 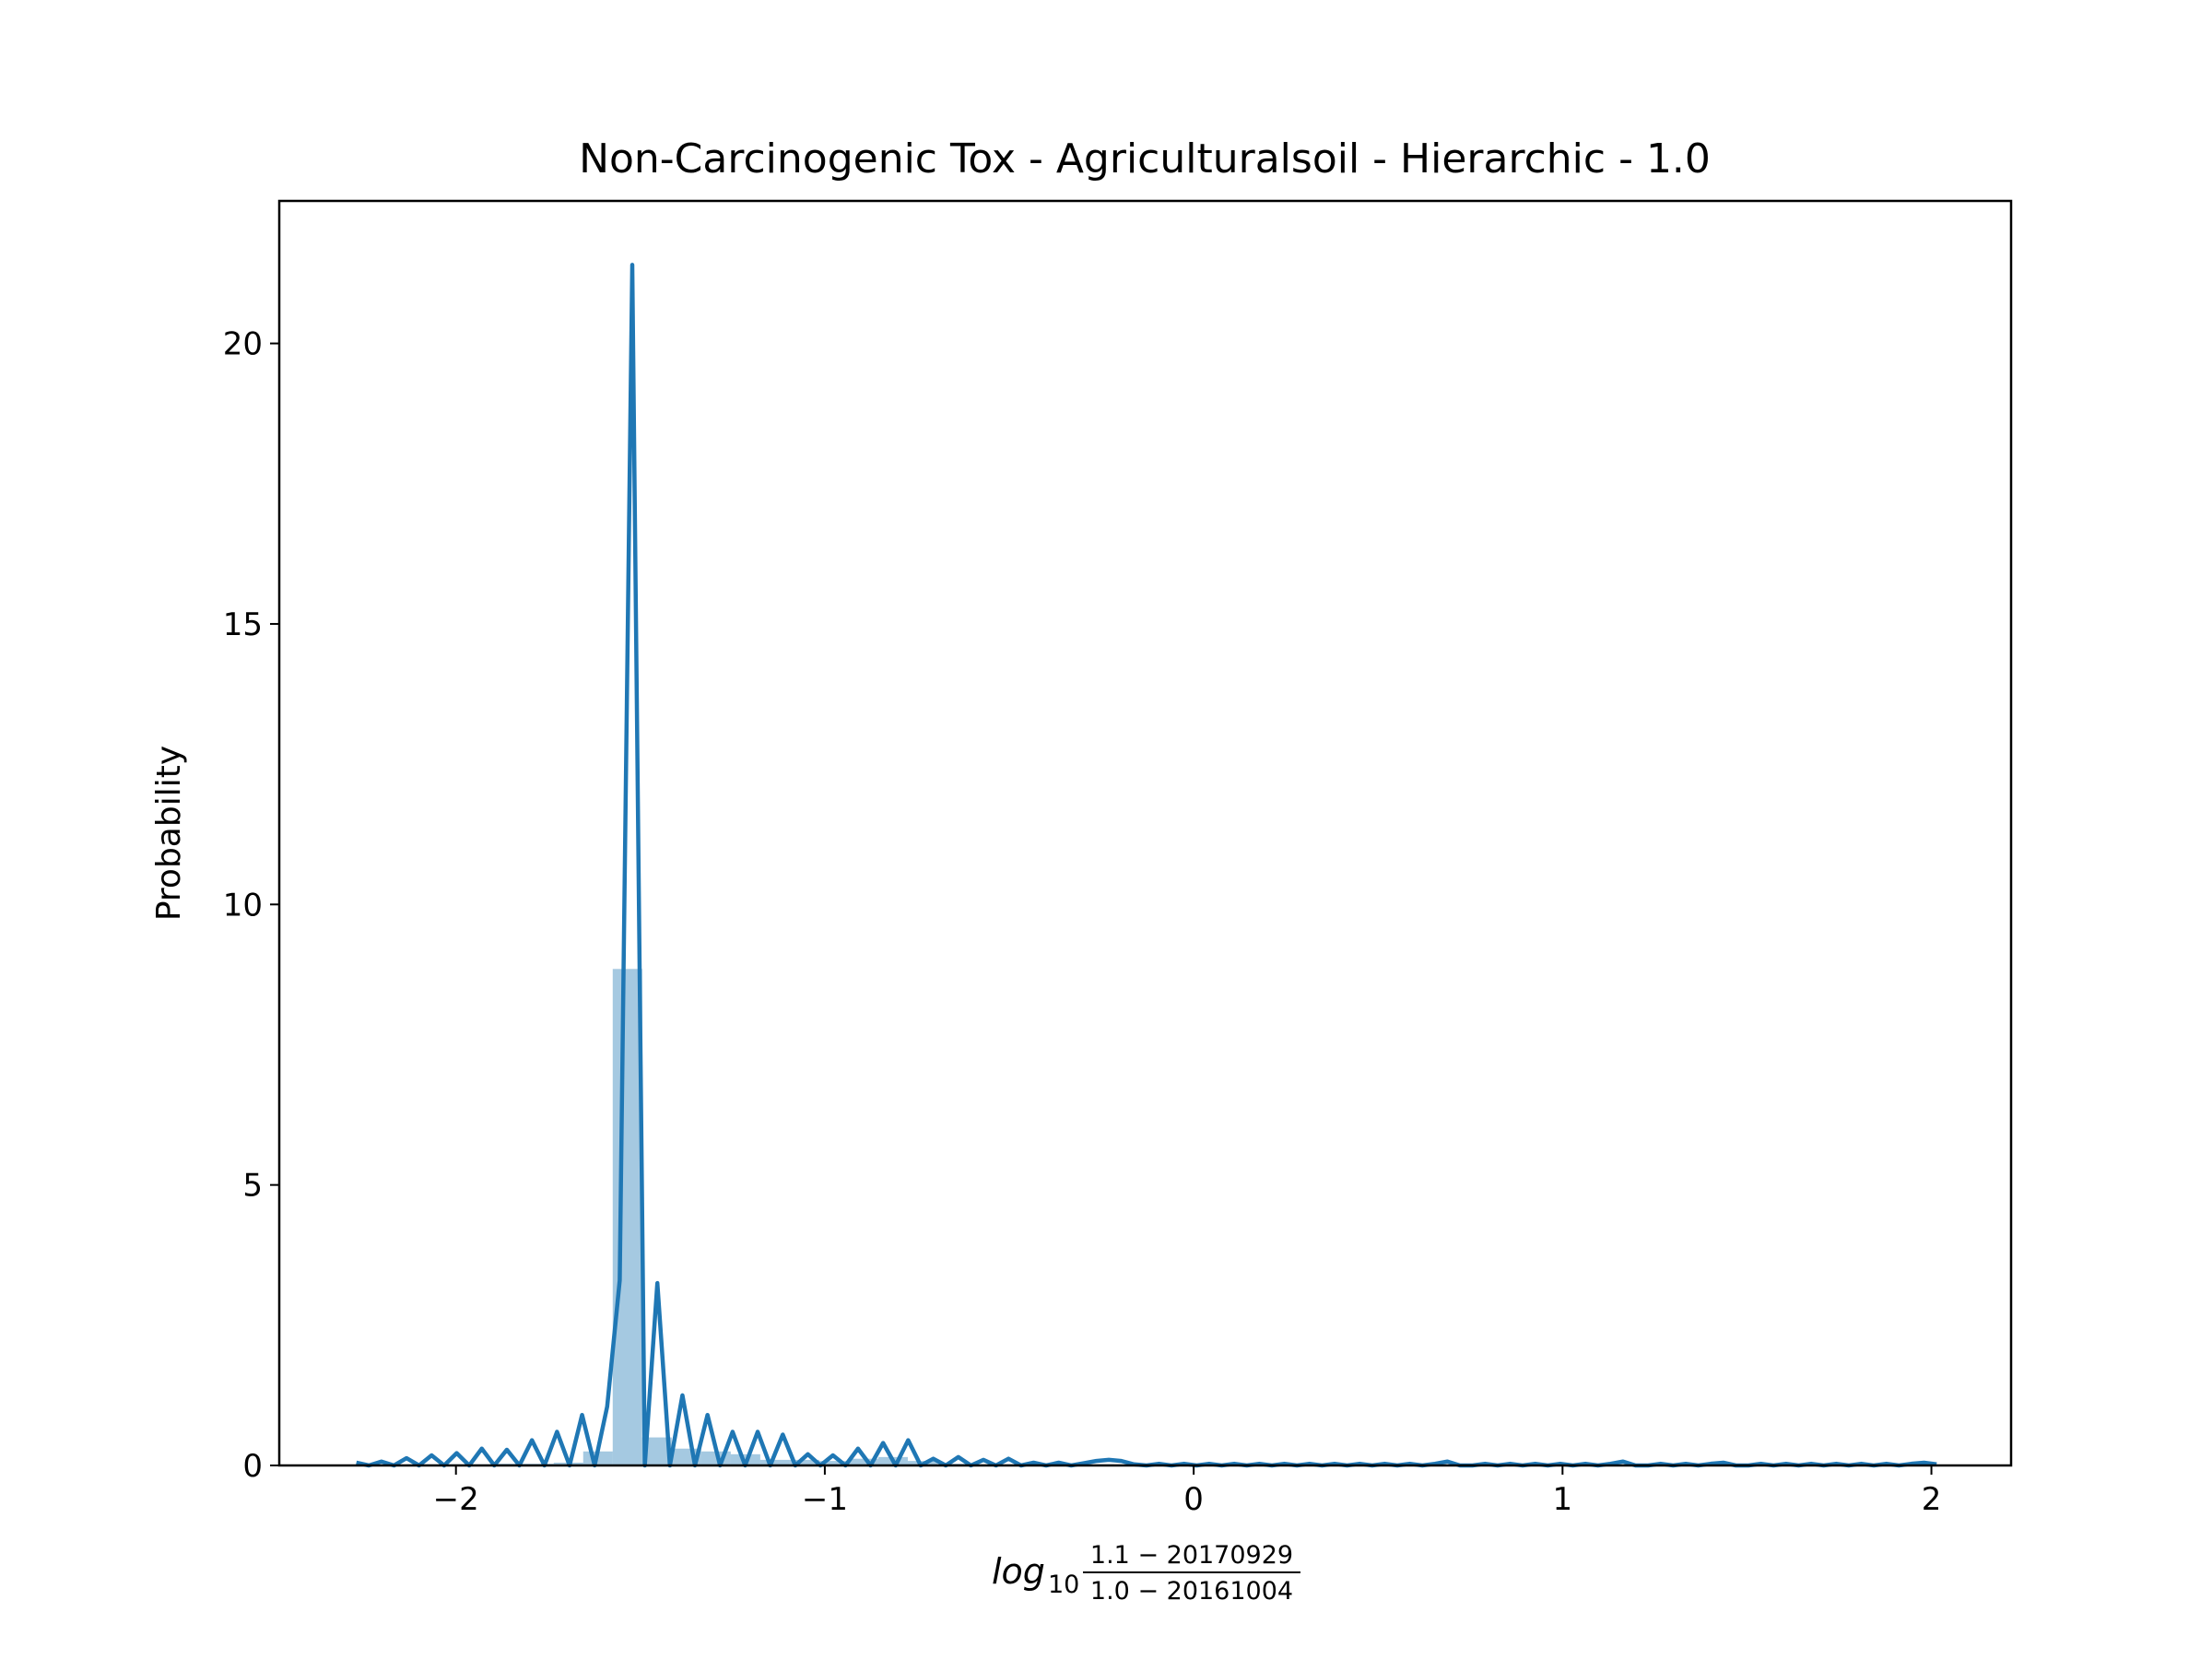 What do you see at coordinates (252, 1186) in the screenshot?
I see `y-tick-label: 5` at bounding box center [252, 1186].